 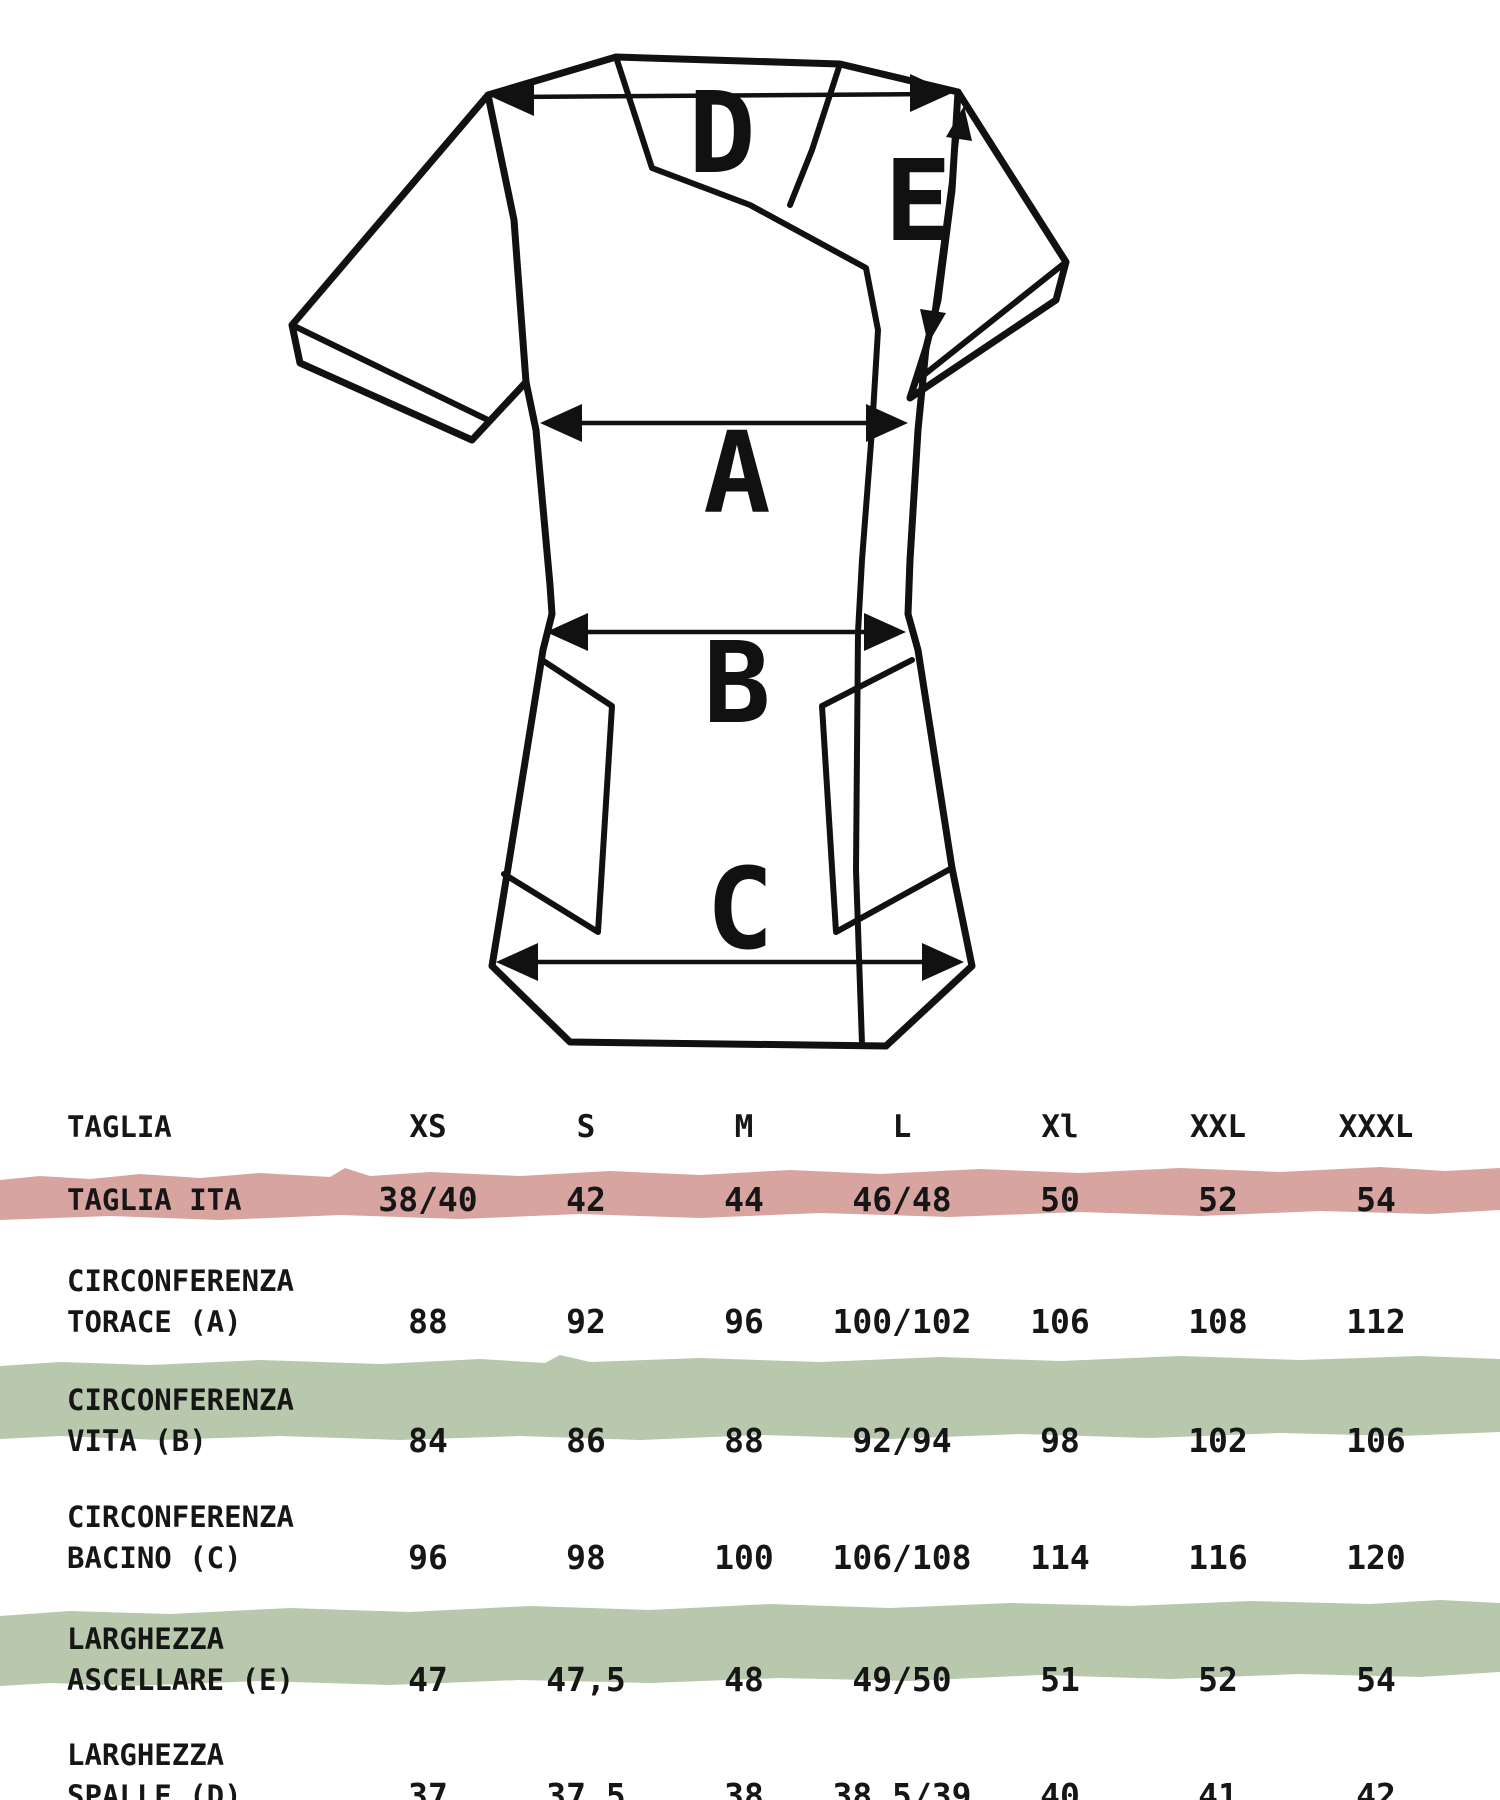 I want to click on dim-label-d: D, so click(x=721, y=134).